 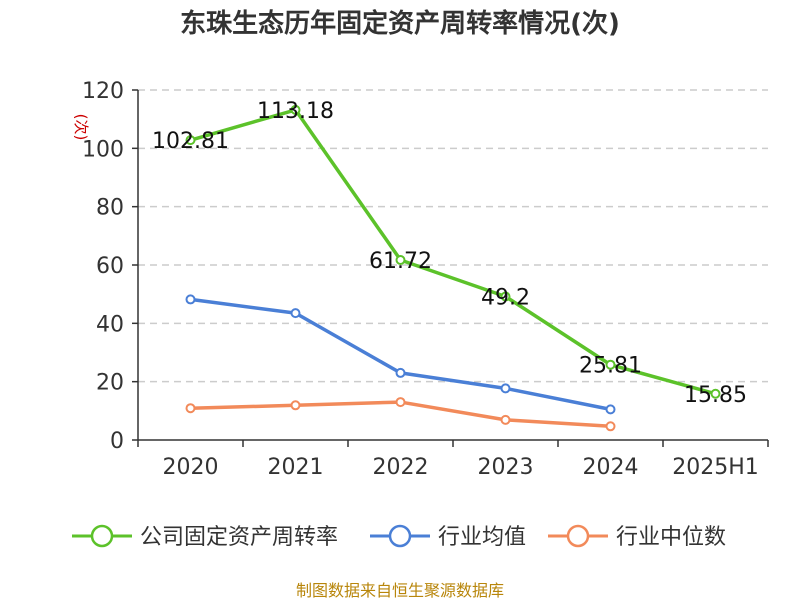 I want to click on x-tick-label: 2024, so click(x=611, y=467).